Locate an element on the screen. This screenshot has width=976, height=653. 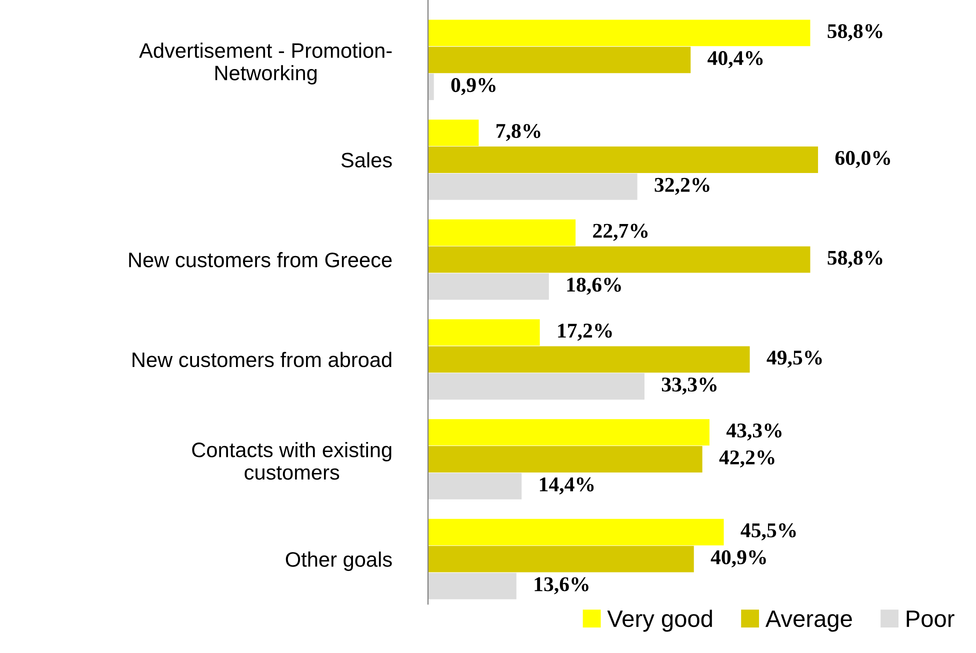
data-label: 17,2% is located at coordinates (585, 332).